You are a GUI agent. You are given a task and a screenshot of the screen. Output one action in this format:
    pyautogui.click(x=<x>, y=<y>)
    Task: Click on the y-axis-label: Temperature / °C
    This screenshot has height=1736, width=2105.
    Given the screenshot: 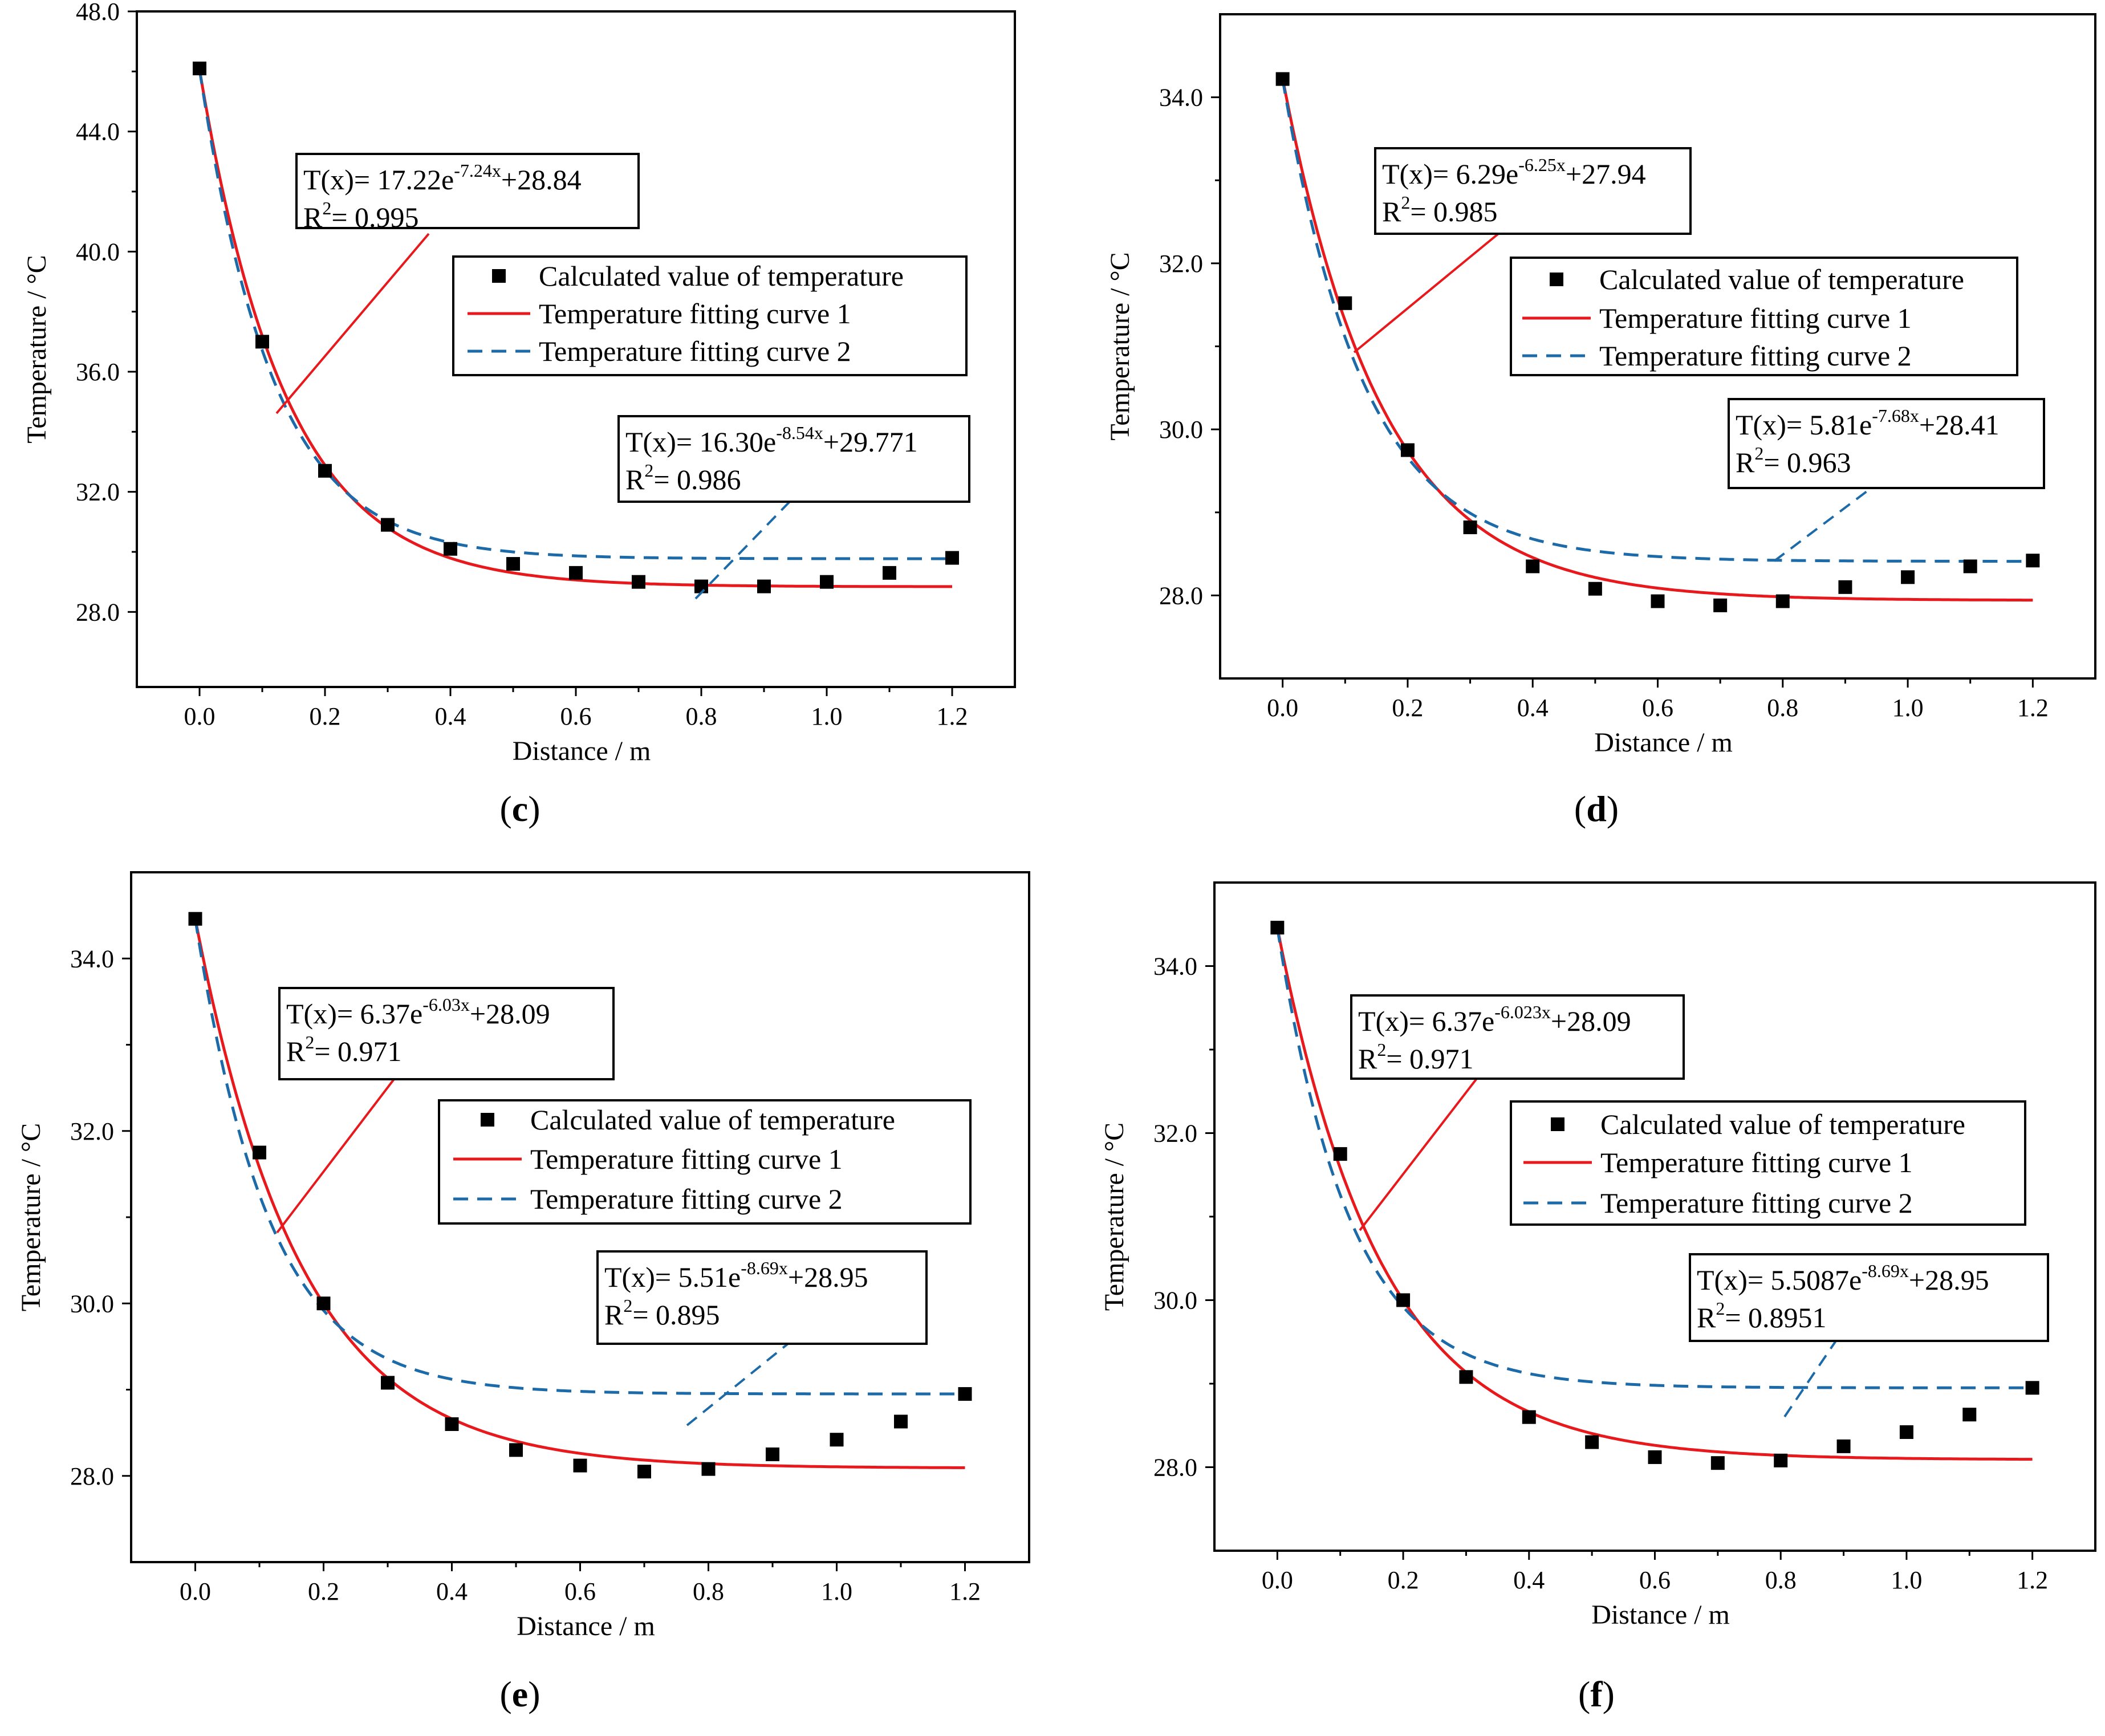 What is the action you would take?
    pyautogui.click(x=37, y=349)
    